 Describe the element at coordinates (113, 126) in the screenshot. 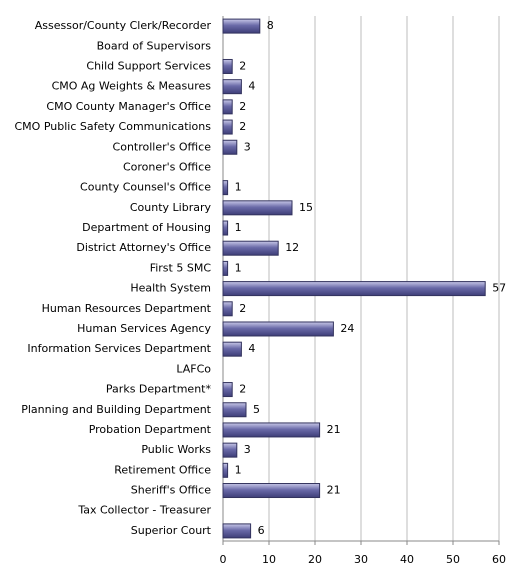

I see `y-tick-label: CMO Public Safety Communications` at that location.